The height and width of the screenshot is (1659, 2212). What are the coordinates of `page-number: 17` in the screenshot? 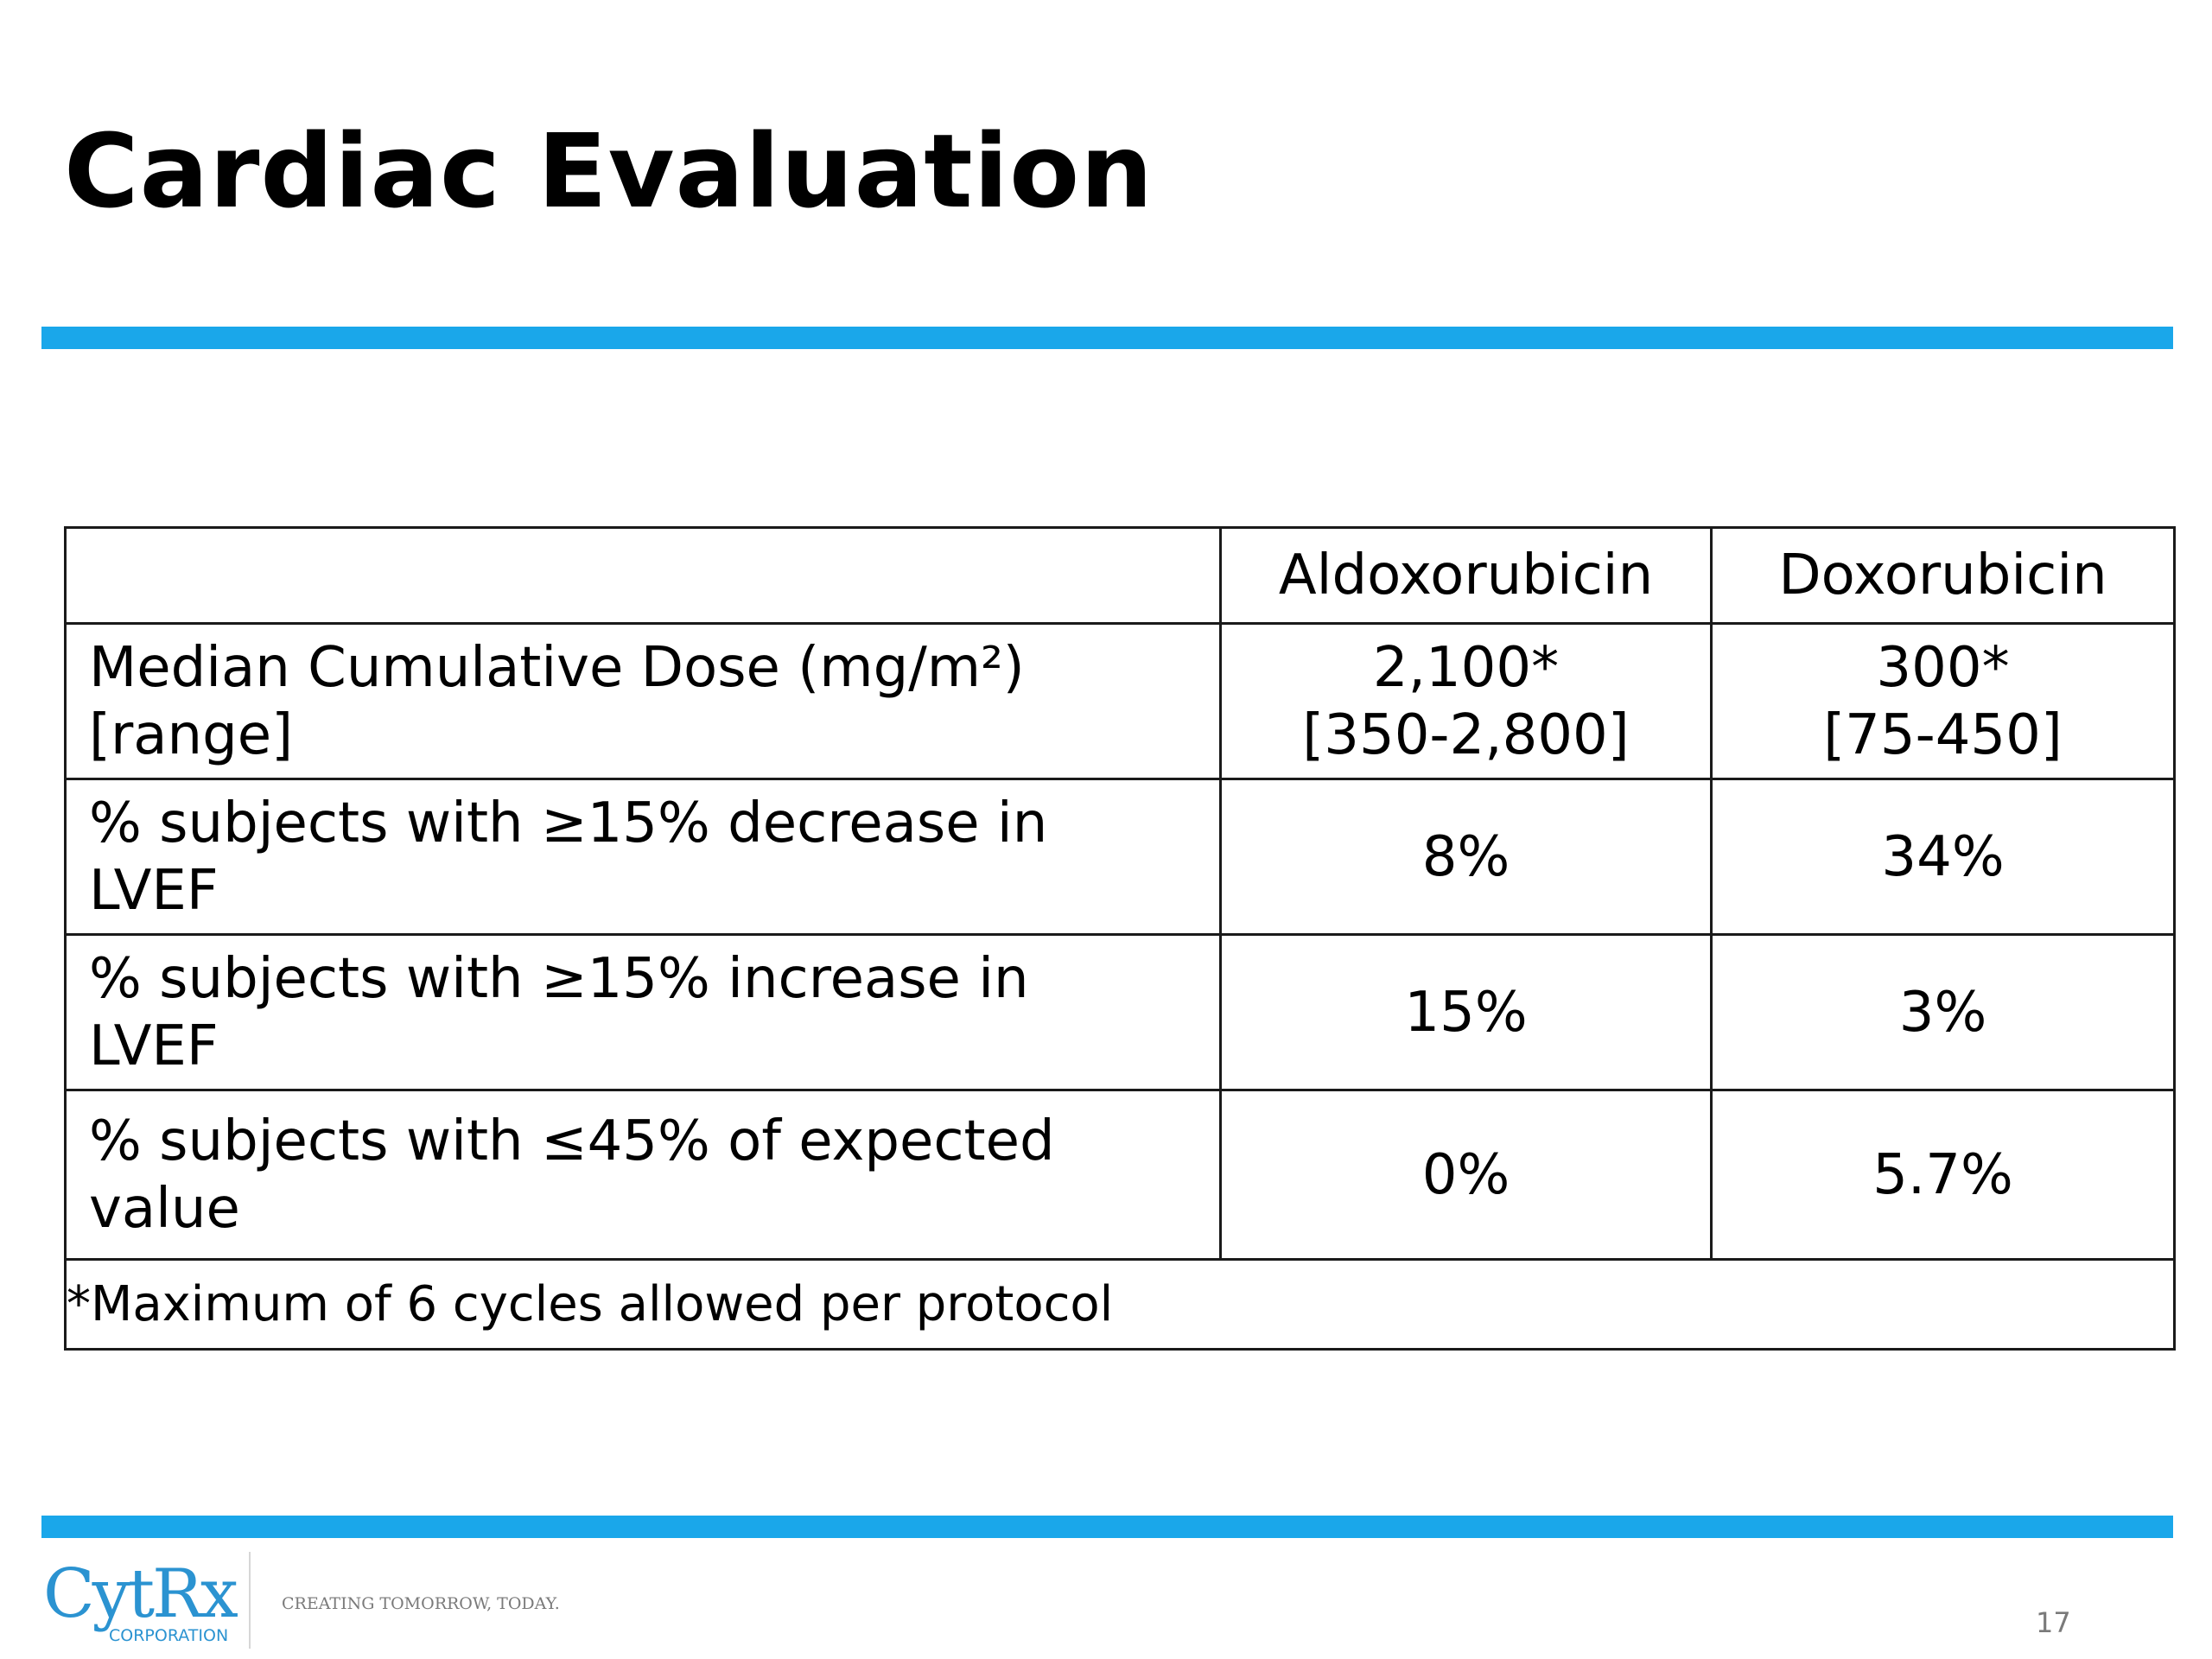 It's located at (2053, 1622).